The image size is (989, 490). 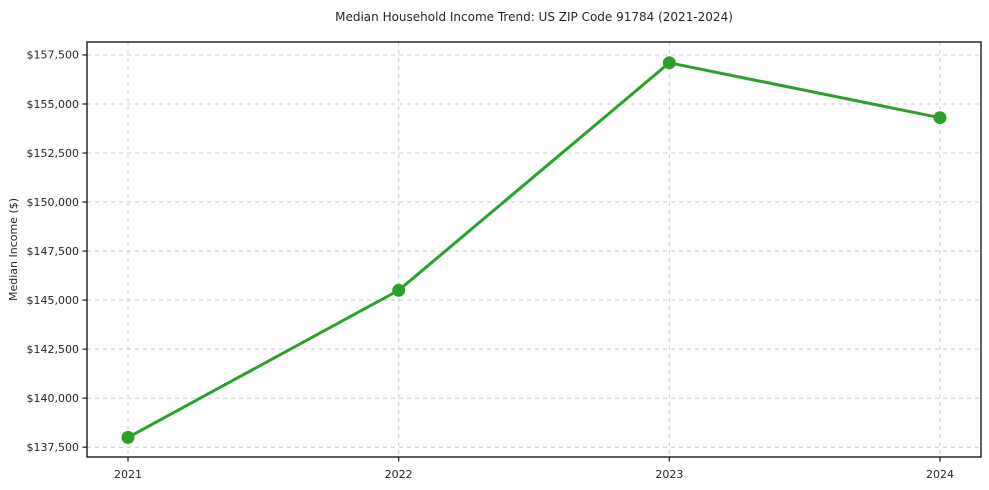 What do you see at coordinates (53, 447) in the screenshot?
I see `y-tick-label: $137,500` at bounding box center [53, 447].